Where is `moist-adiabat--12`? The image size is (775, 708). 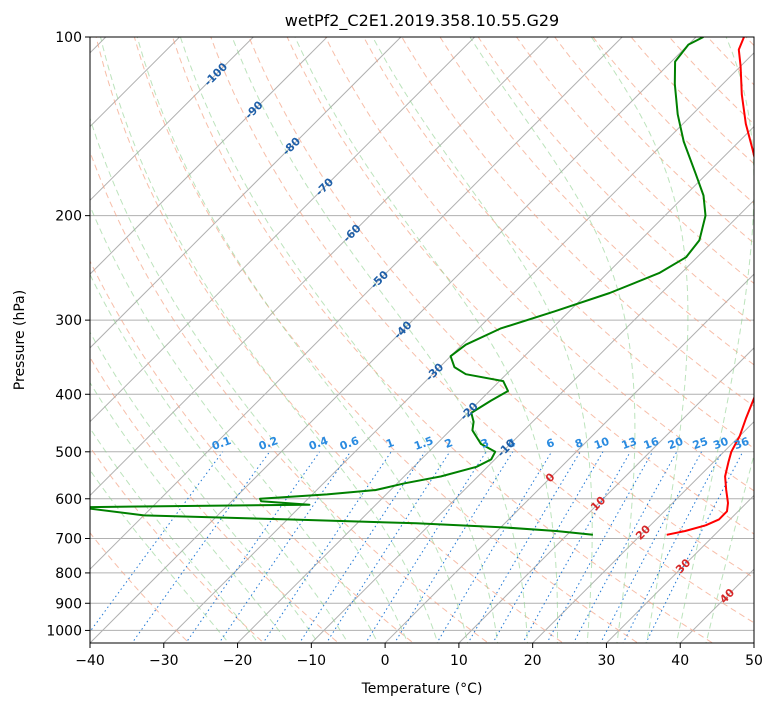
moist-adiabat--12 is located at coordinates (189, 512).